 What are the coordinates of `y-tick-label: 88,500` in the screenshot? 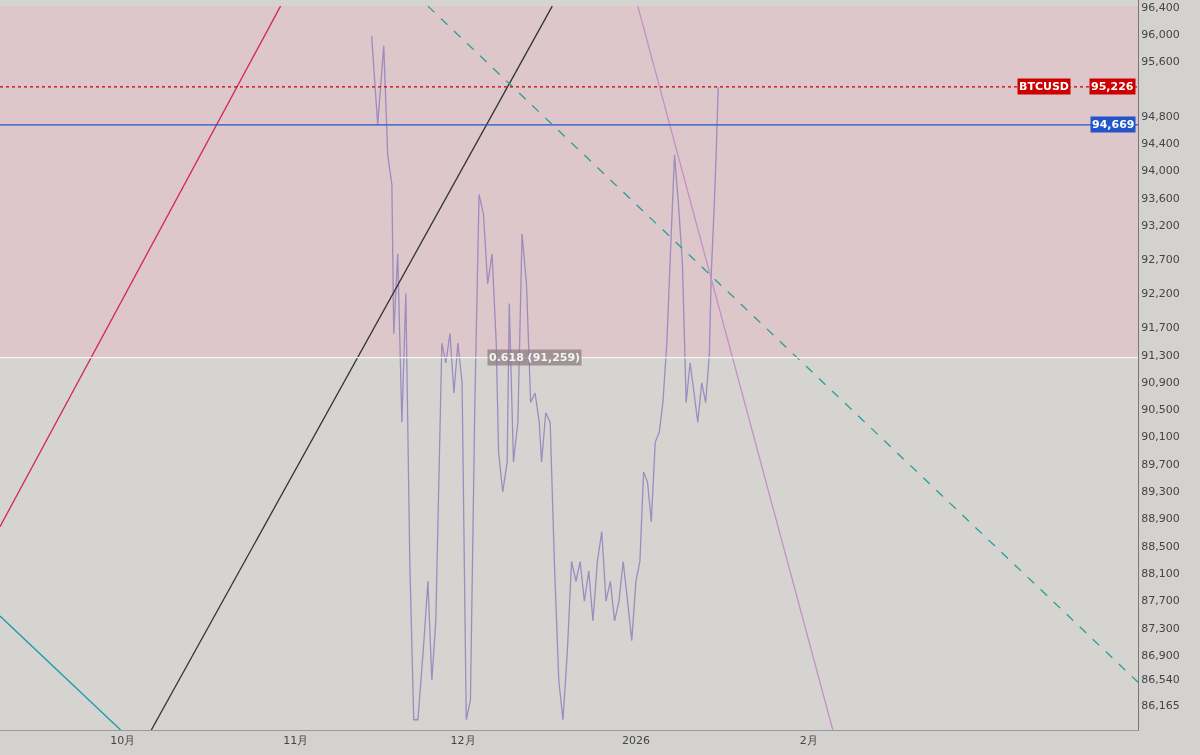 It's located at (1160, 546).